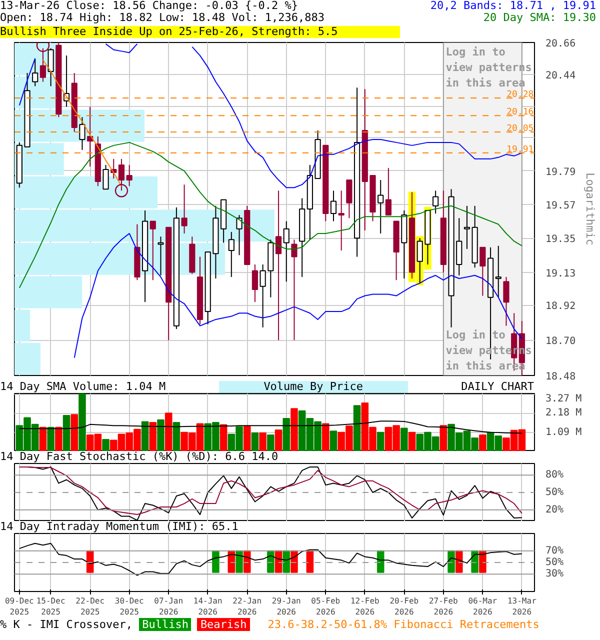 This screenshot has width=600, height=640. Describe the element at coordinates (287, 606) in the screenshot. I see `x-tick-label: 29-Jan 2026` at that location.